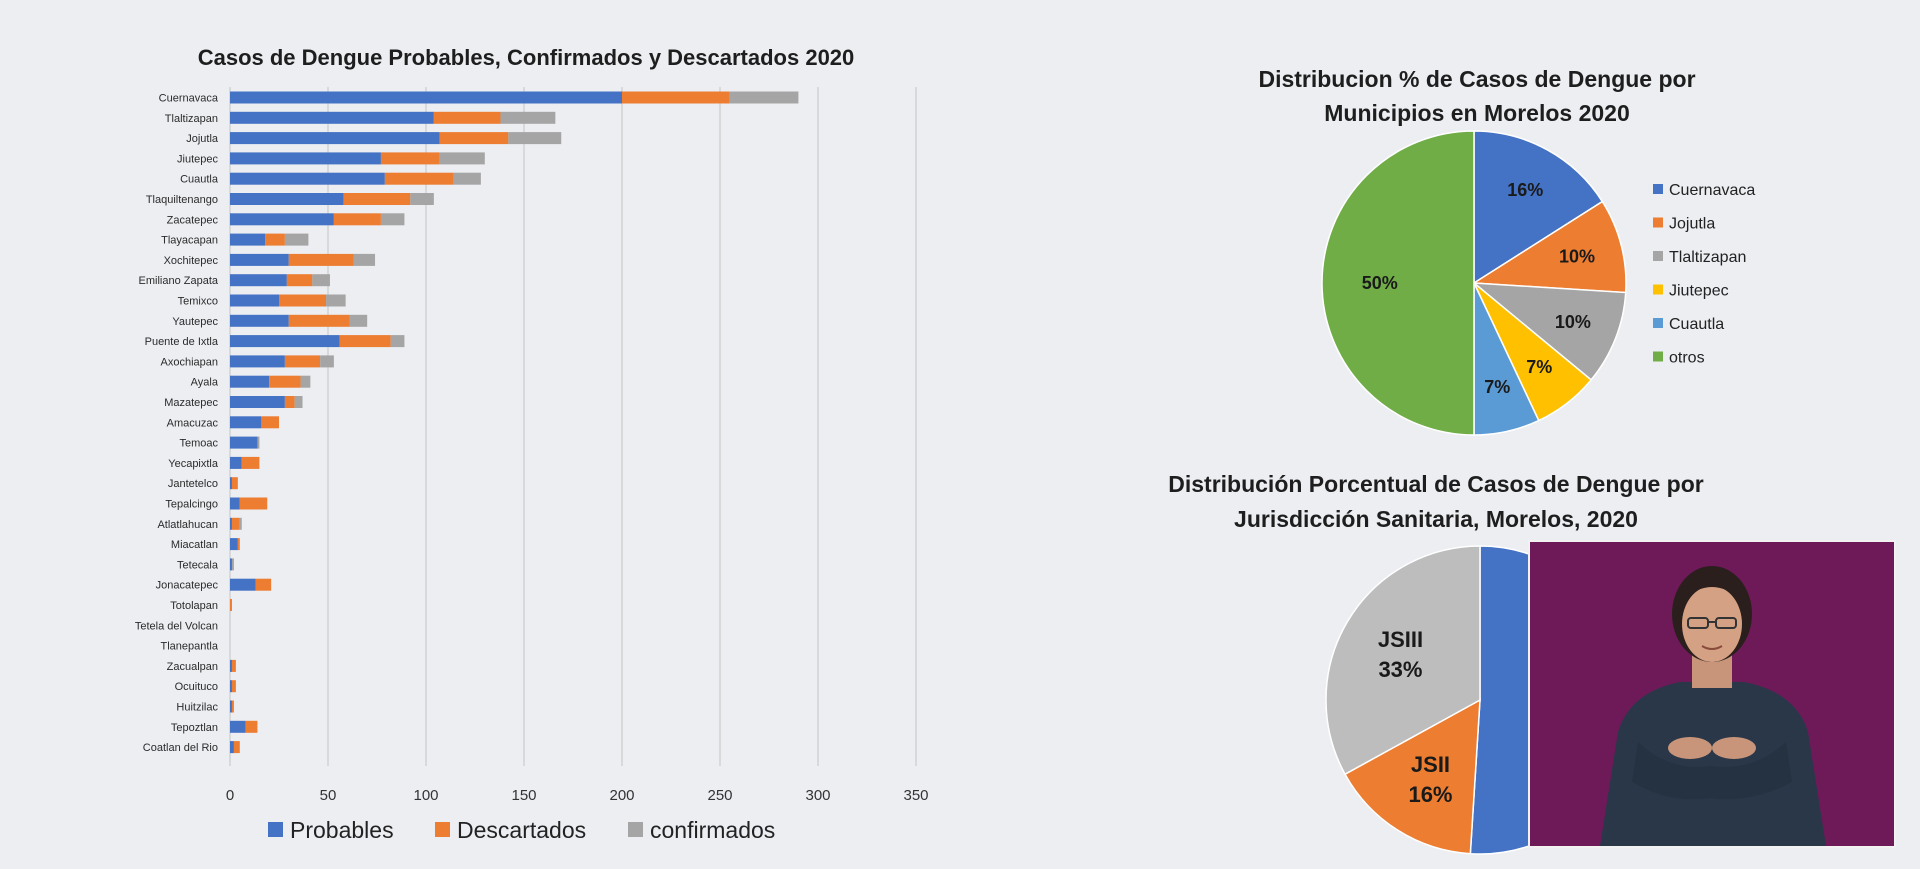 The image size is (1920, 869). What do you see at coordinates (189, 241) in the screenshot?
I see `category-label: Tlayacapan` at bounding box center [189, 241].